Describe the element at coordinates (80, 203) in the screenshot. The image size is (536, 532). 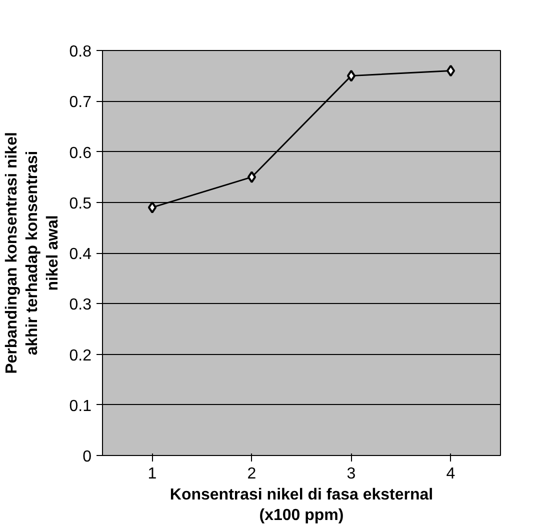
I see `y-tick-label: 0.5` at that location.